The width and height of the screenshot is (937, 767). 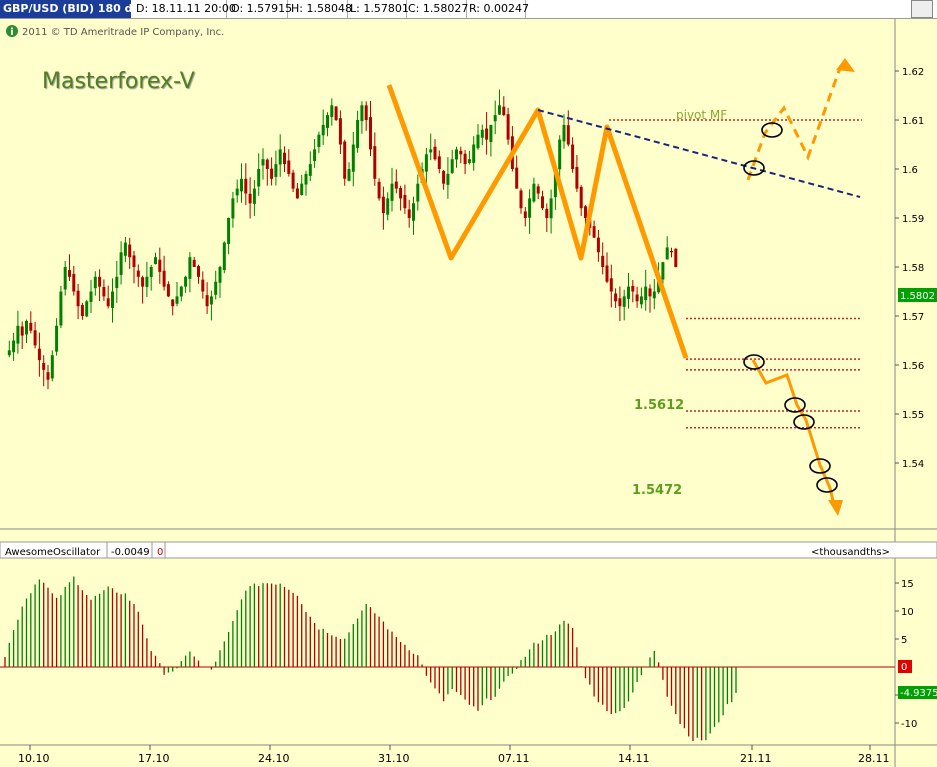 I want to click on osc-axis-tick: 5, so click(x=904, y=640).